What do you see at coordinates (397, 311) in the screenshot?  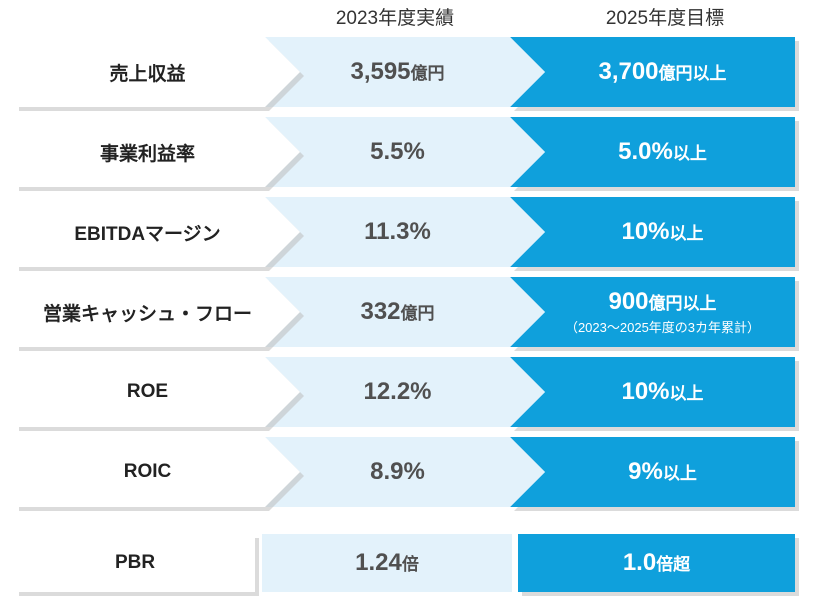 I see `actual-value: 332億円` at bounding box center [397, 311].